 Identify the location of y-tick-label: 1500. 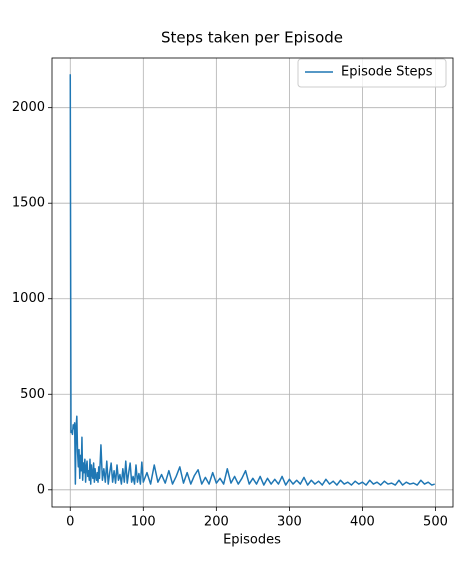
(28, 203).